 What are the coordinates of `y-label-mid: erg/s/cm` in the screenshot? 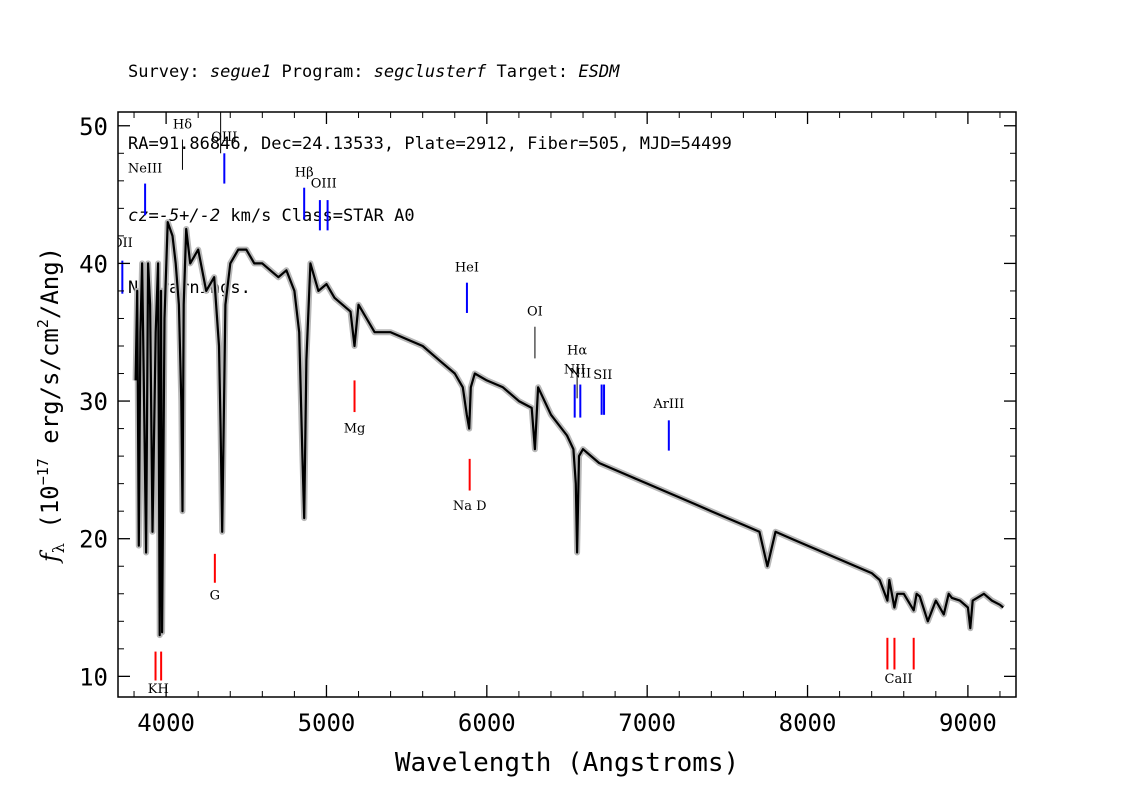 It's located at (50, 393).